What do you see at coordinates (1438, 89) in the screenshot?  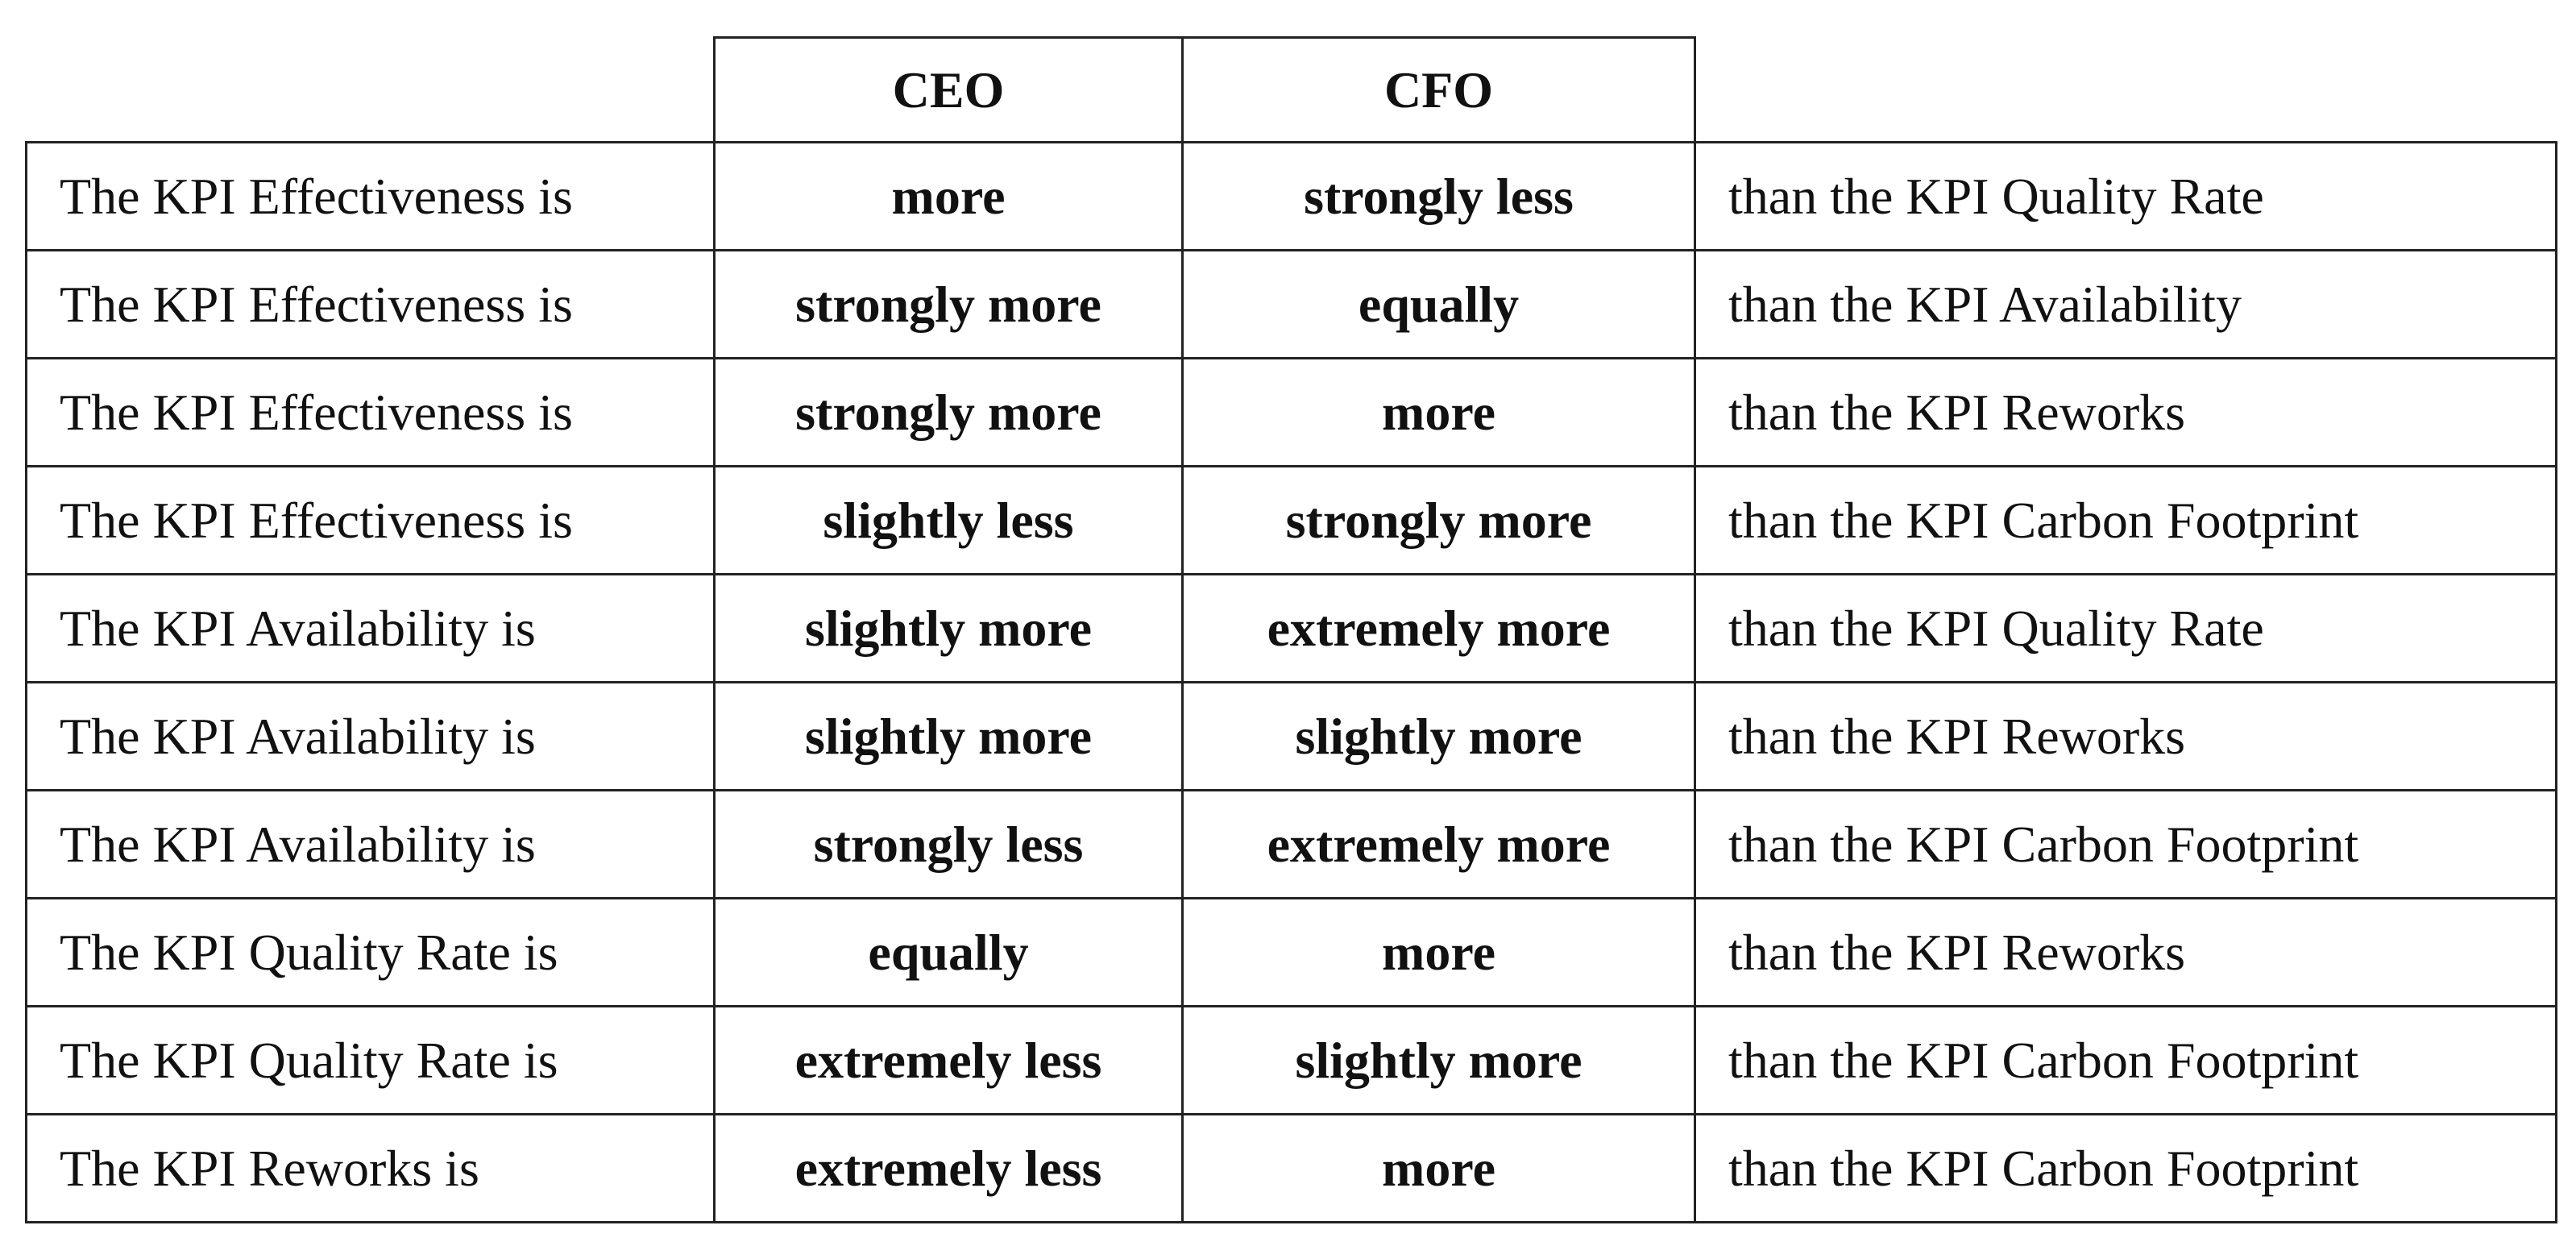 I see `header-cell: CFO` at bounding box center [1438, 89].